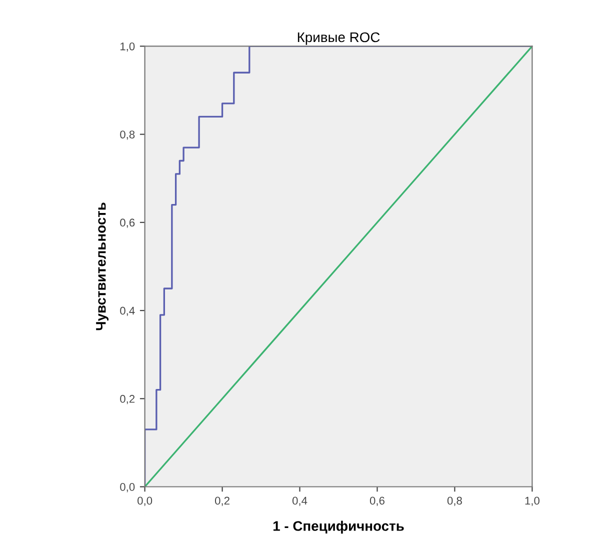  Describe the element at coordinates (102, 266) in the screenshot. I see `y-axis-title: Чувствительность` at that location.